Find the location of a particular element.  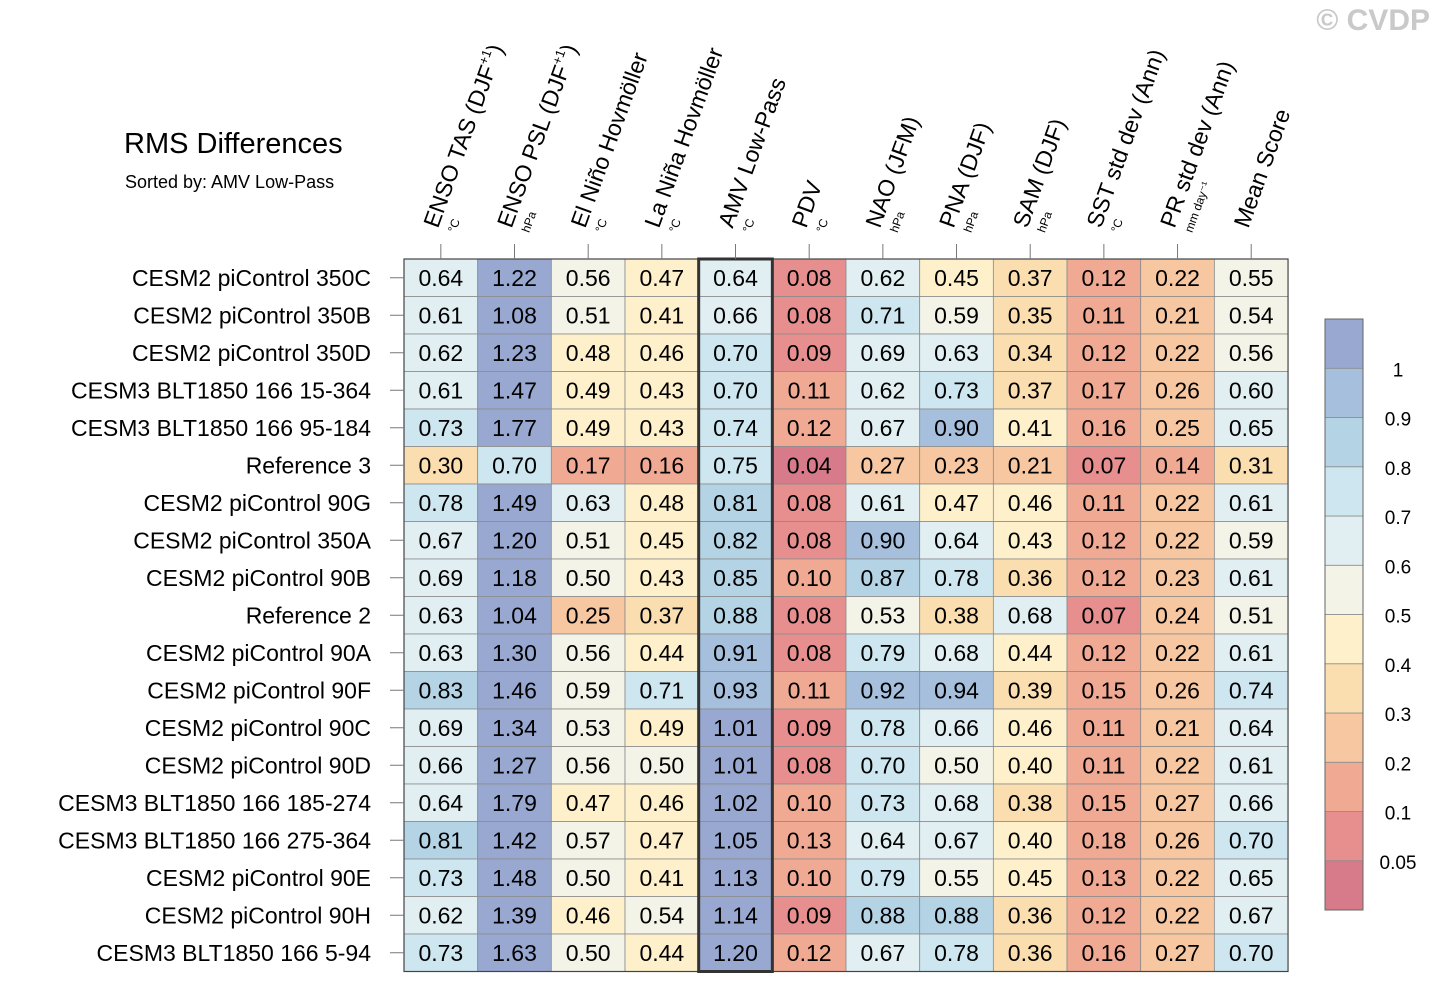

cell-value: 0.36 is located at coordinates (1030, 953).